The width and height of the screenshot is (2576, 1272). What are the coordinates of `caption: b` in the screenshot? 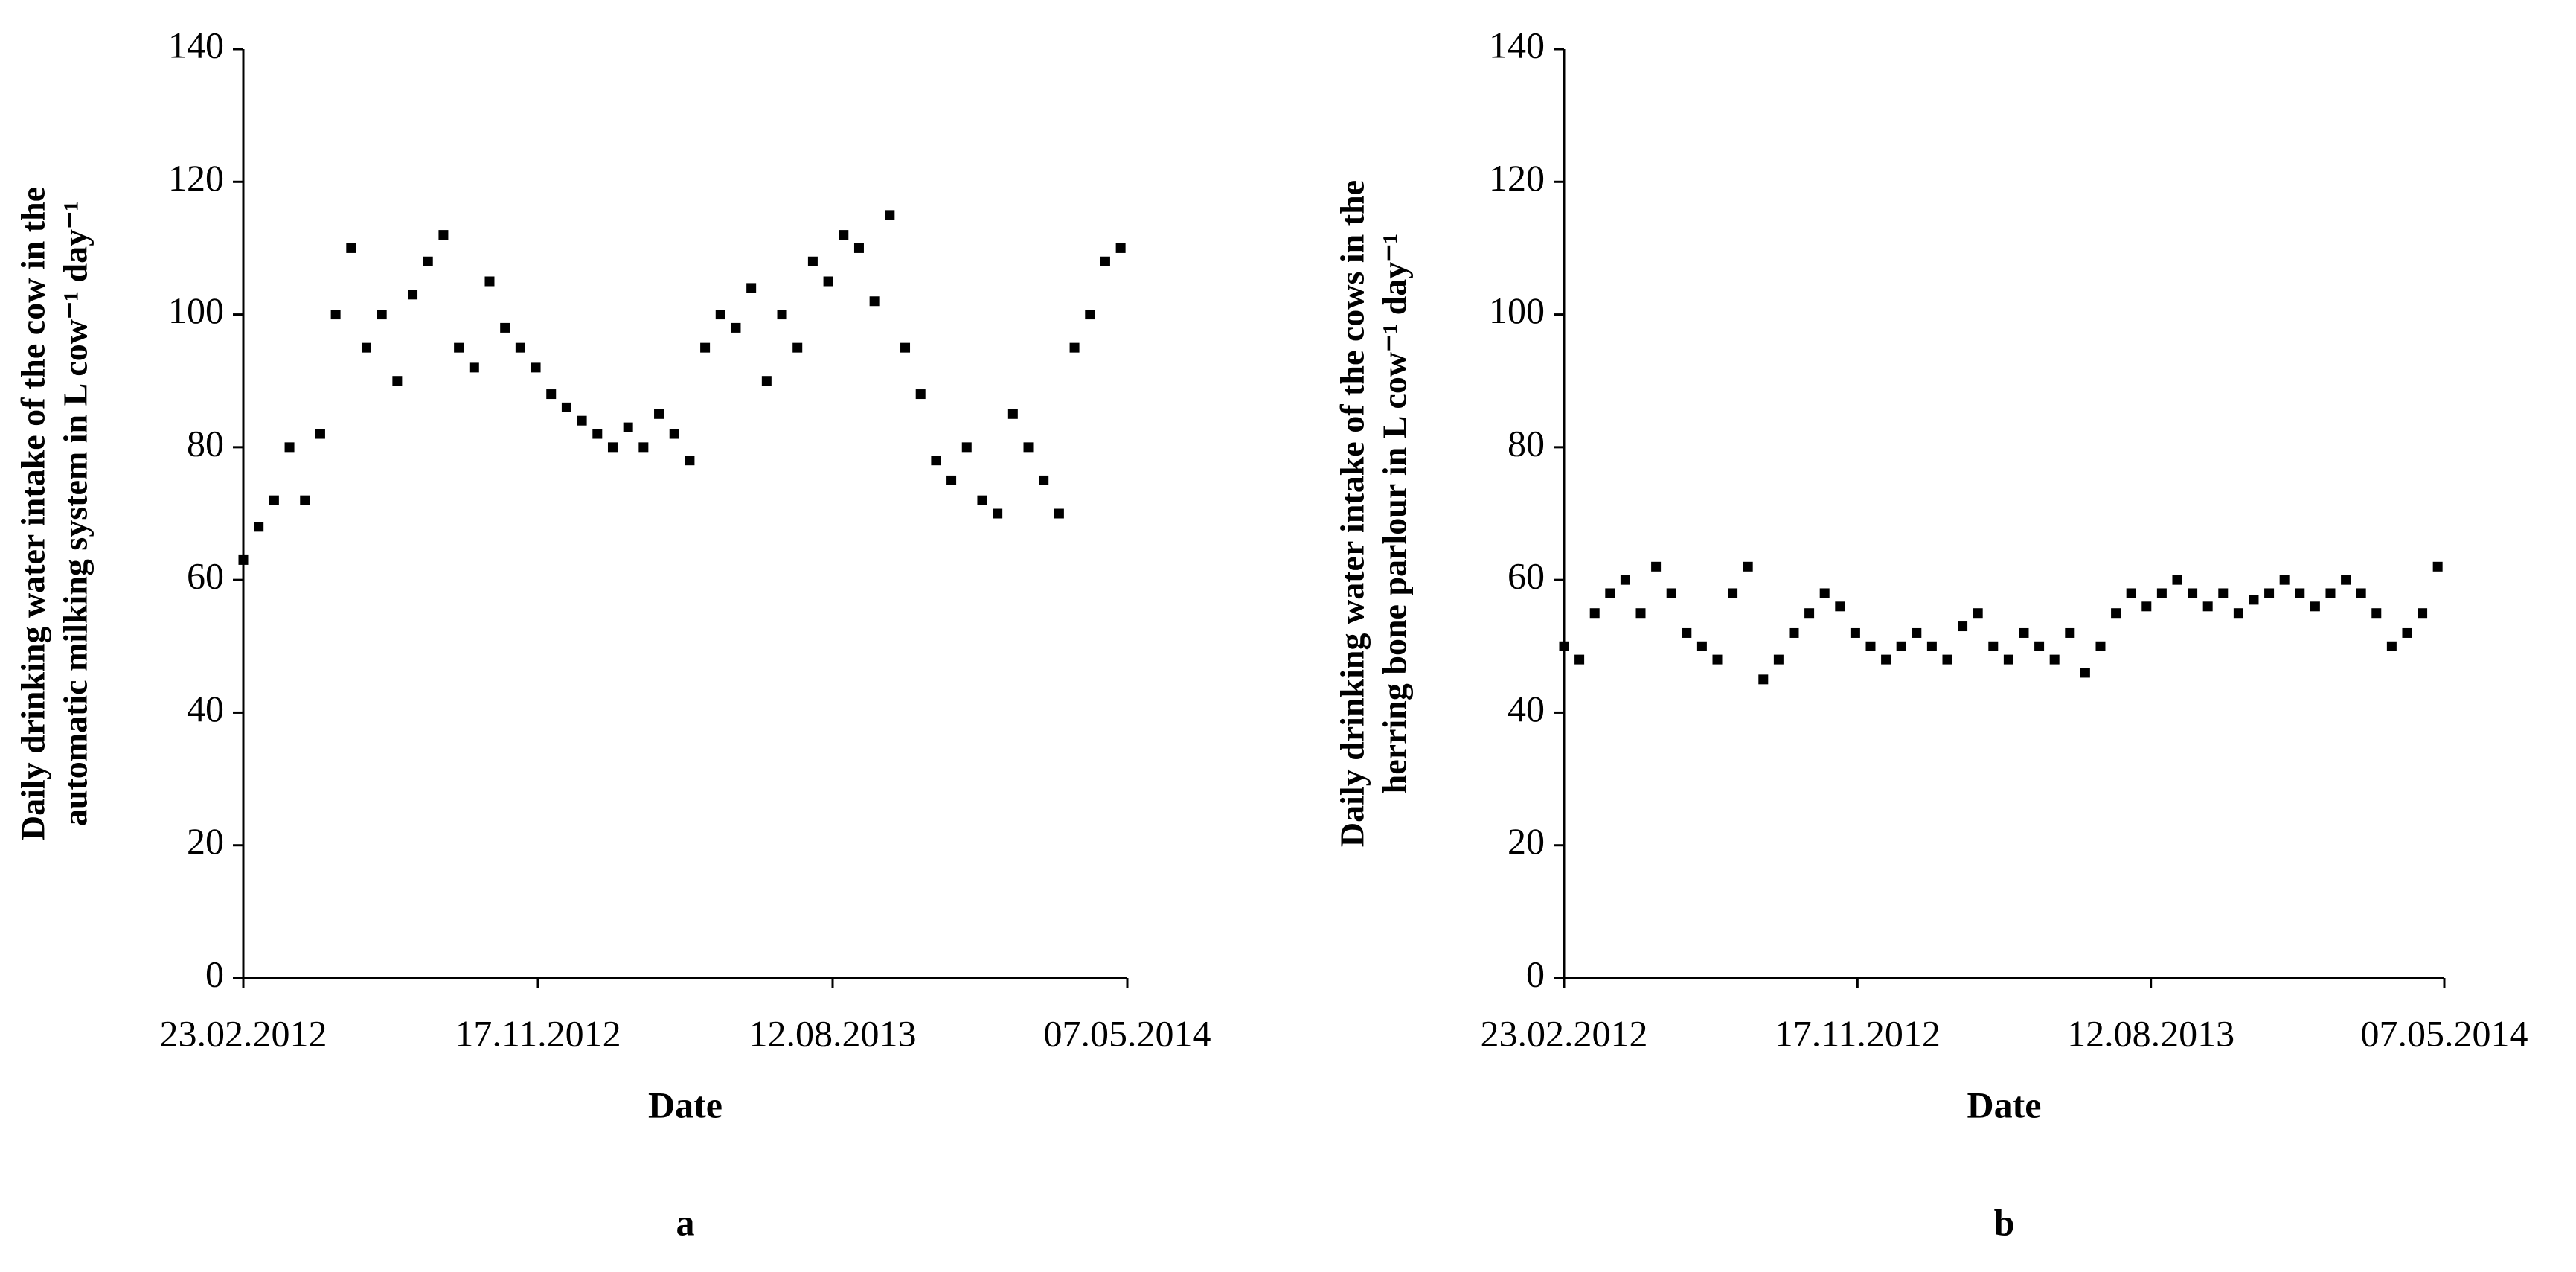 It's located at (2005, 1222).